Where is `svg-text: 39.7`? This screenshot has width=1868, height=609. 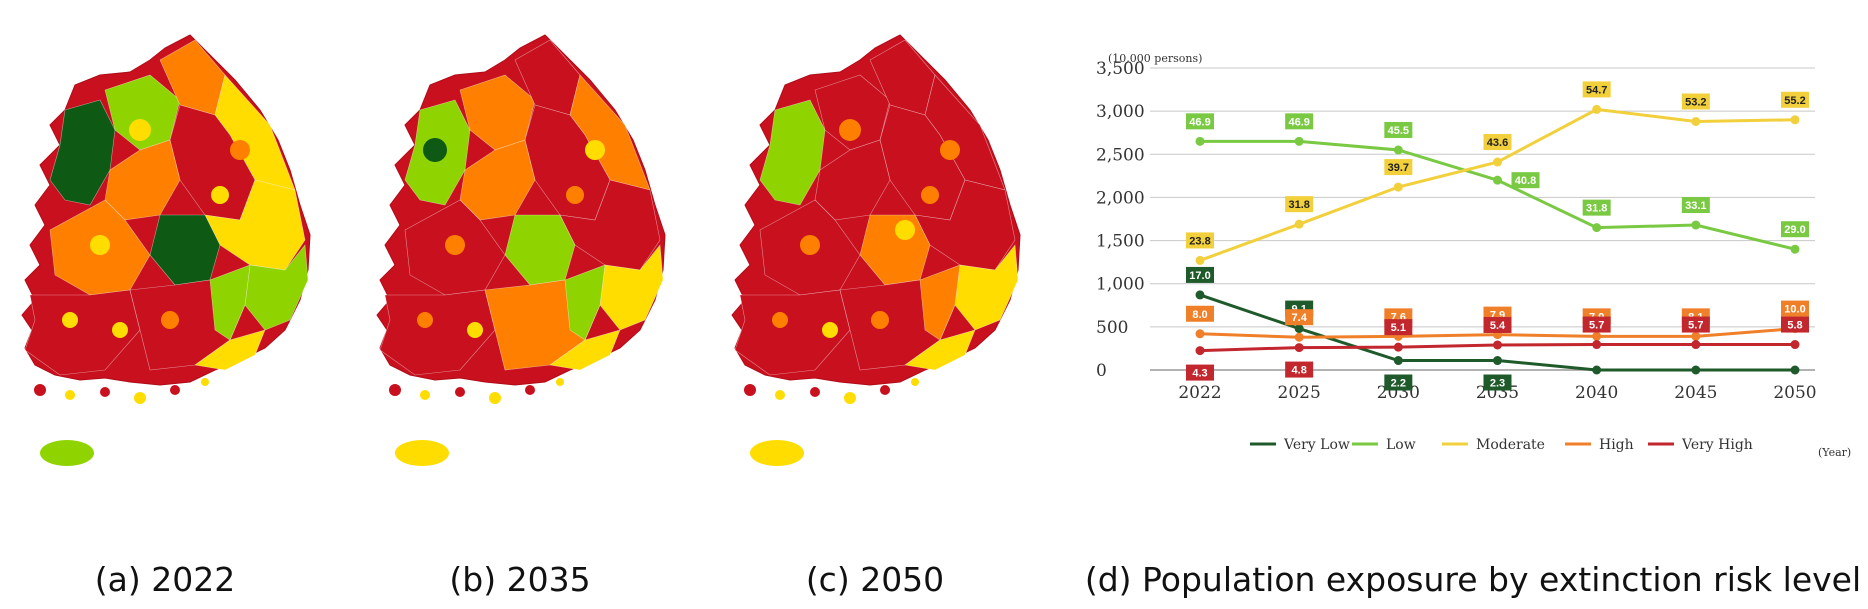 svg-text: 39.7 is located at coordinates (1398, 168).